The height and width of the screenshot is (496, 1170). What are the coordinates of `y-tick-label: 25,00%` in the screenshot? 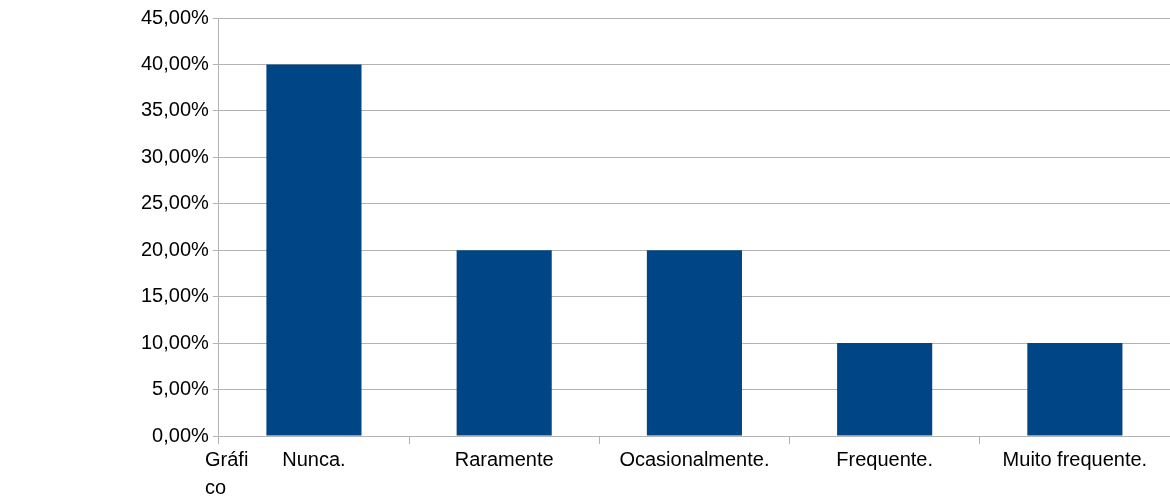 It's located at (175, 202).